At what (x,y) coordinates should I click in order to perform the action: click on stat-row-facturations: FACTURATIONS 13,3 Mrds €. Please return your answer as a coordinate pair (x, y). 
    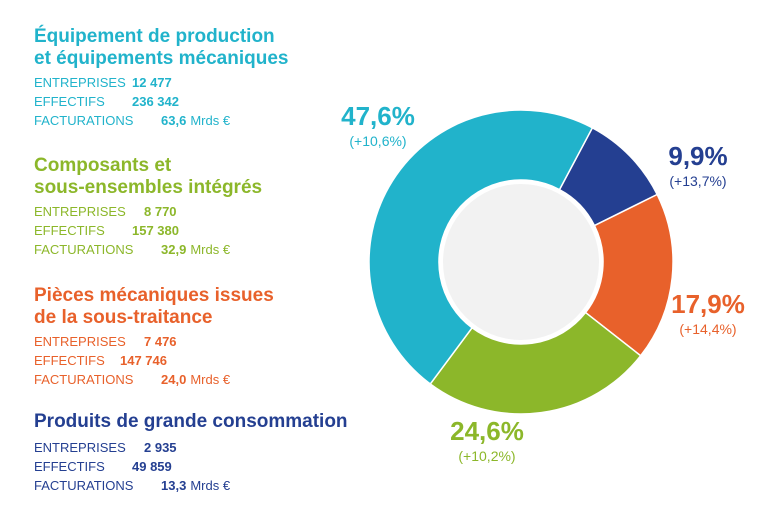
    Looking at the image, I should click on (191, 485).